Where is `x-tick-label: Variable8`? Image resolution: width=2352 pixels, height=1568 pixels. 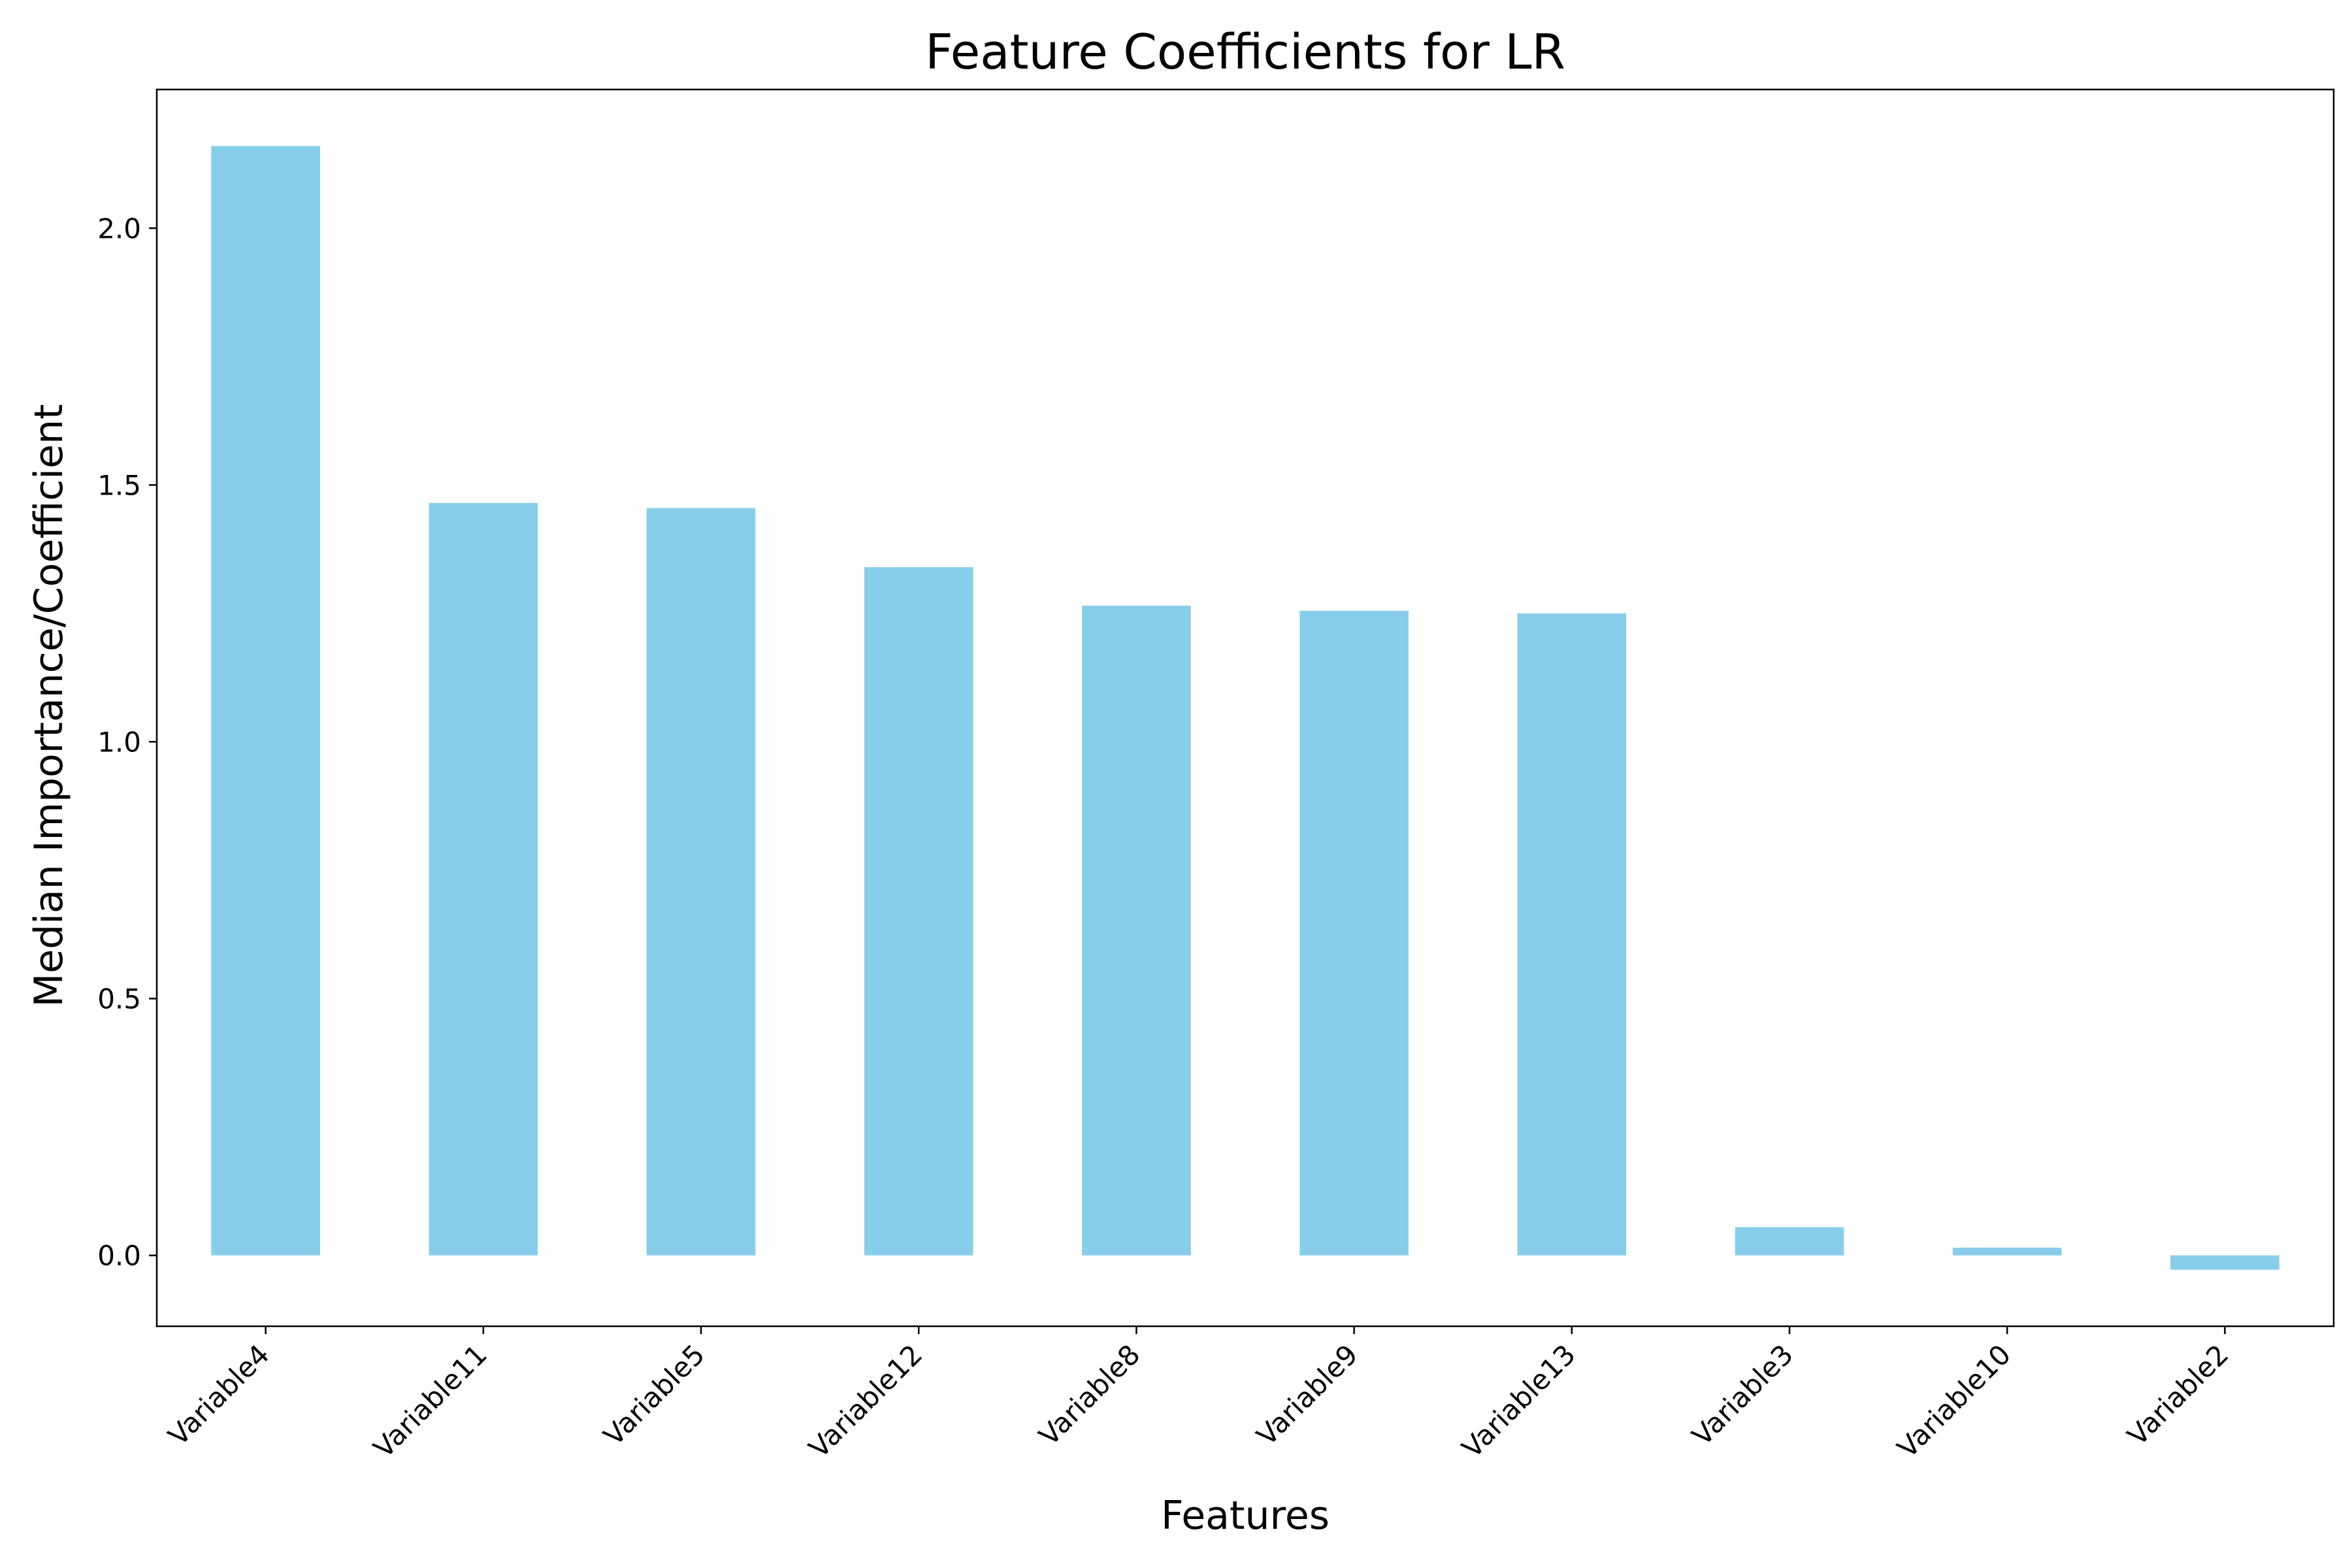
x-tick-label: Variable8 is located at coordinates (1090, 1395).